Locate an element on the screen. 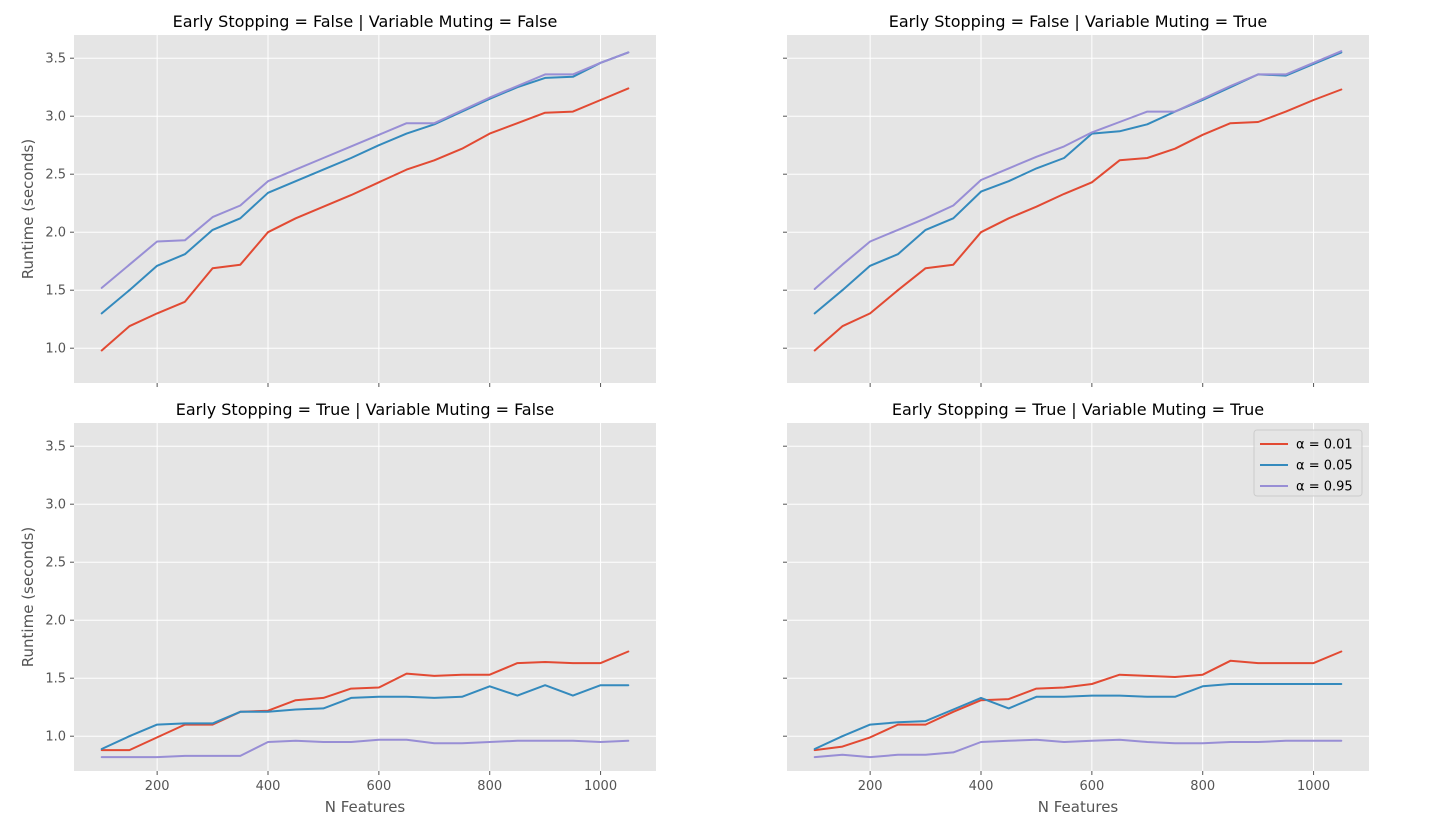  legend-item: α = 0.01 is located at coordinates (1306, 445).